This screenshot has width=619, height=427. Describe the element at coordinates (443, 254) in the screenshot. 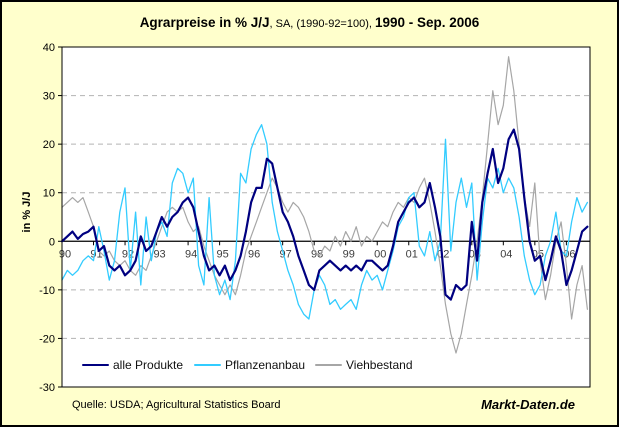

I see `svg-text: 02` at that location.